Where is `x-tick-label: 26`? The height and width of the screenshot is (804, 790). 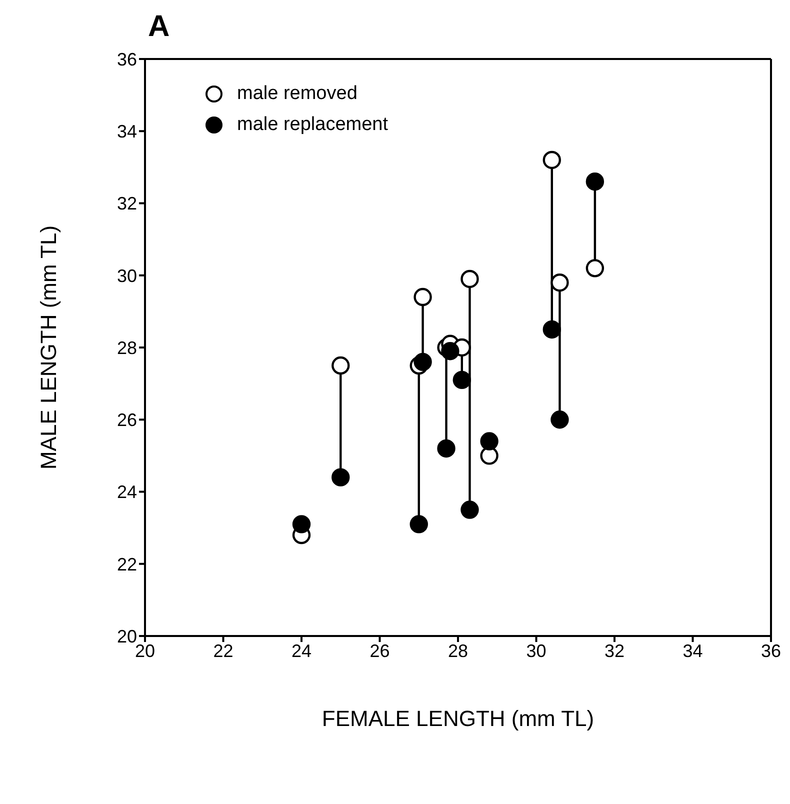
x-tick-label: 26 is located at coordinates (380, 650).